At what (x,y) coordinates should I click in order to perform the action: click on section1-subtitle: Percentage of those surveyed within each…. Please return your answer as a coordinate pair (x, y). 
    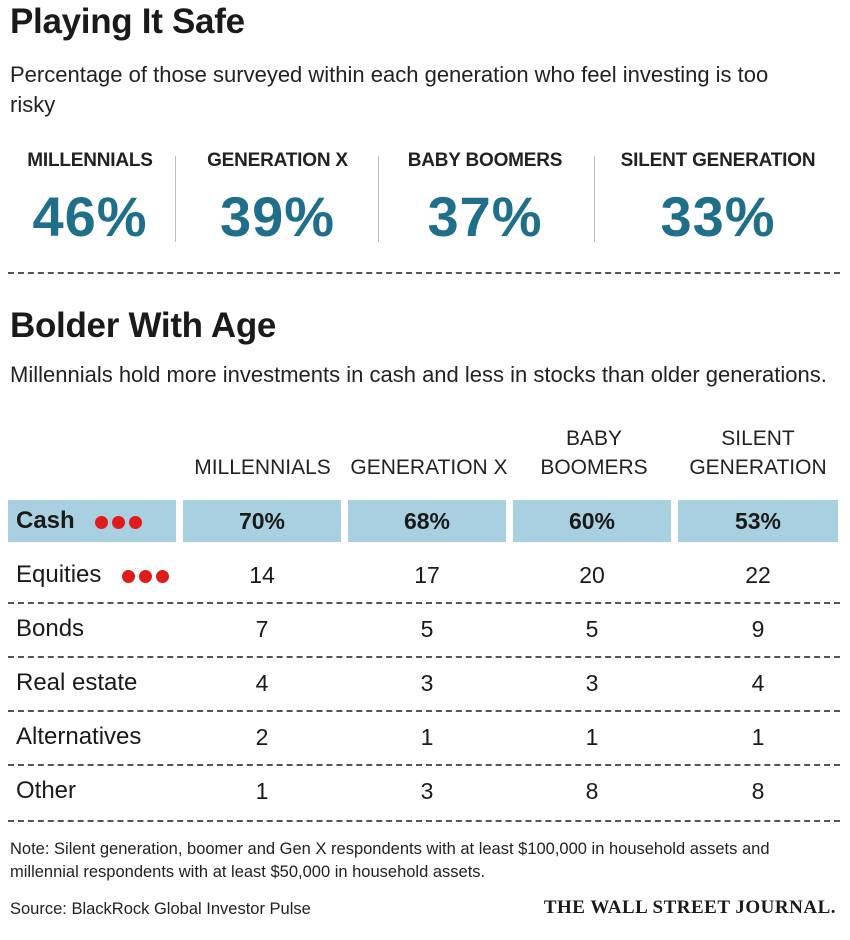
    Looking at the image, I should click on (389, 89).